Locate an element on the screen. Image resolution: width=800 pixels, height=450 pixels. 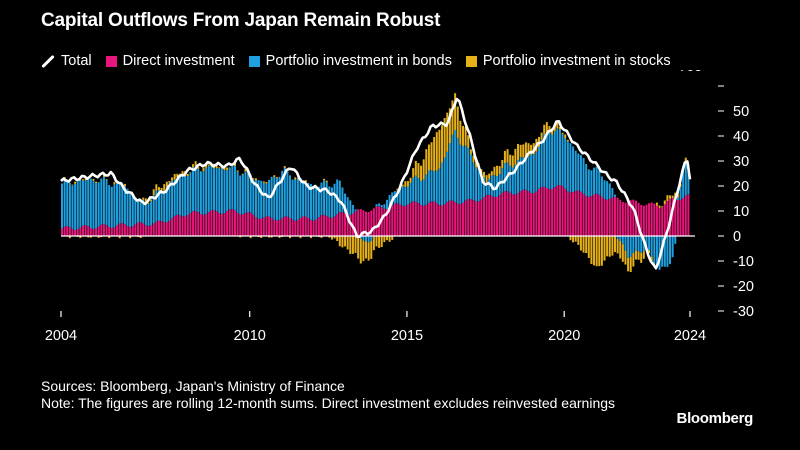
line-swatch-icon is located at coordinates (47, 61).